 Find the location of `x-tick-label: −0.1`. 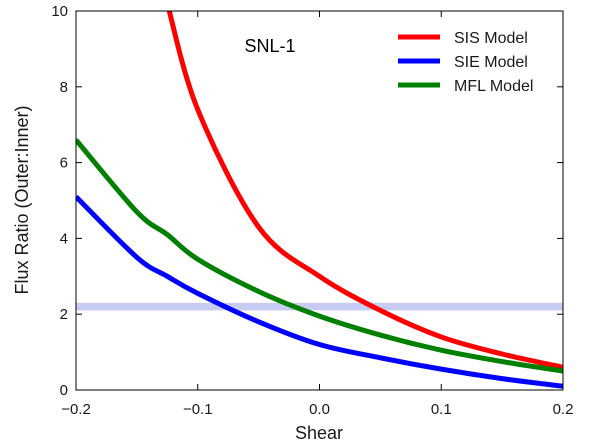

x-tick-label: −0.1 is located at coordinates (198, 409).